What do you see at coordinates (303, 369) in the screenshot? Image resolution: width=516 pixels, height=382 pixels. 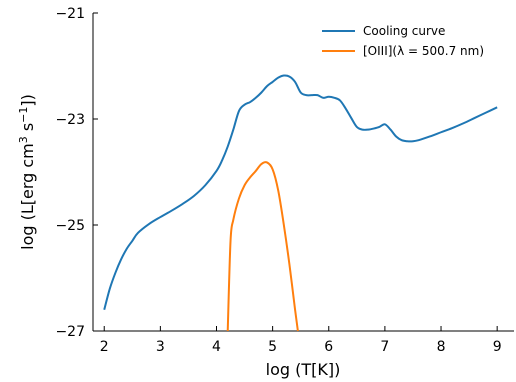 I see `x-axis-label: log (T[K])` at bounding box center [303, 369].